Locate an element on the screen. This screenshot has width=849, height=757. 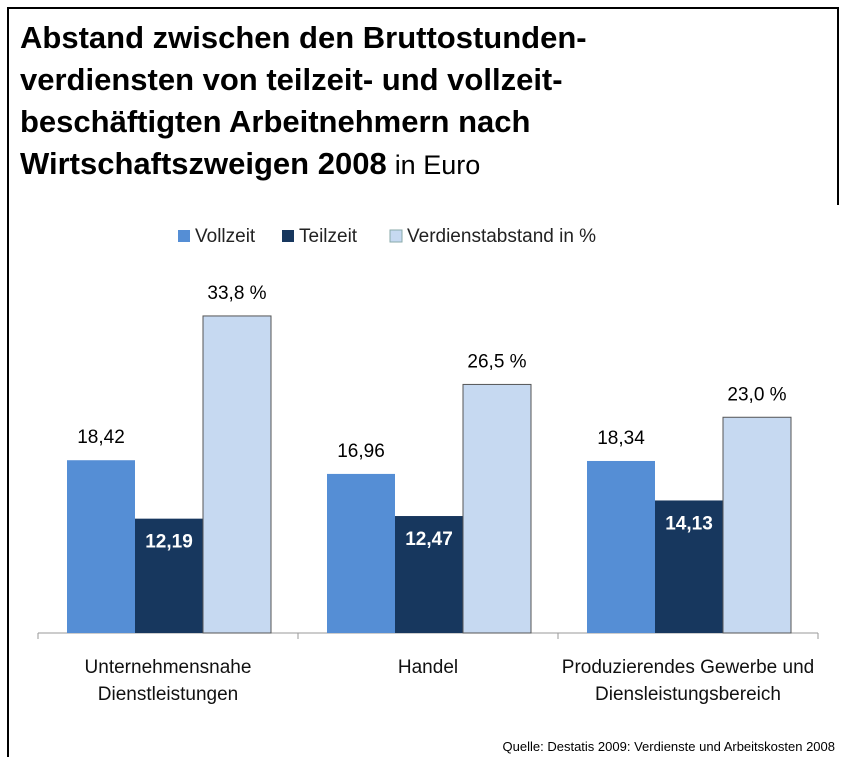
title-line: verdiensten von teilzeit- und vollzeit- is located at coordinates (291, 79).